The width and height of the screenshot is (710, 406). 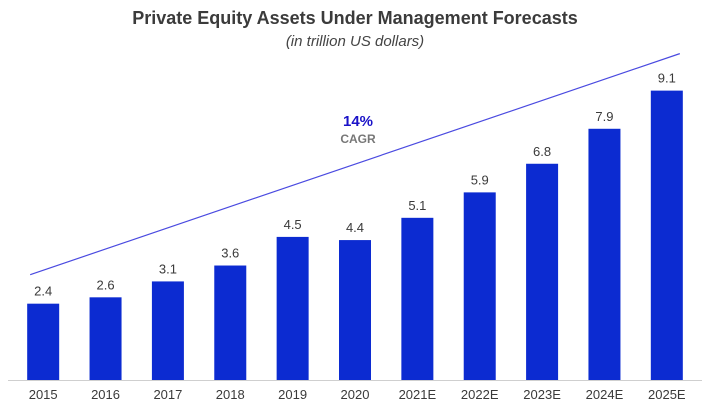 What do you see at coordinates (666, 235) in the screenshot?
I see `bar-2025E` at bounding box center [666, 235].